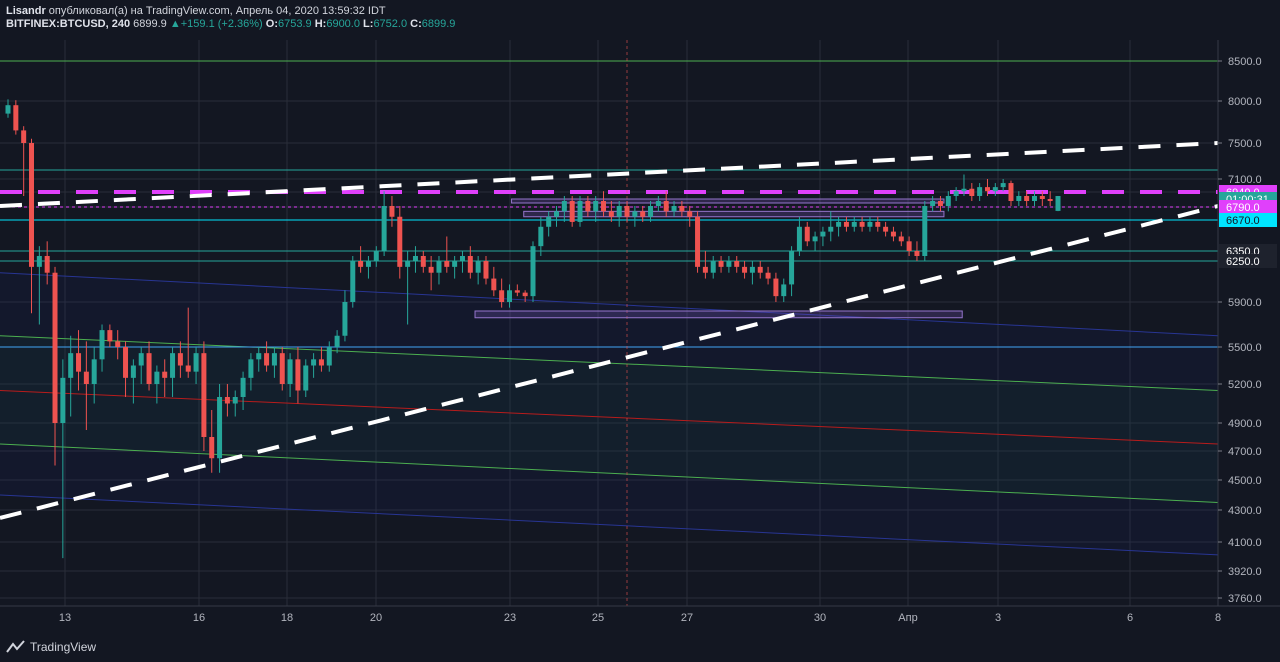 The width and height of the screenshot is (1280, 662). I want to click on close-label: C:, so click(416, 24).